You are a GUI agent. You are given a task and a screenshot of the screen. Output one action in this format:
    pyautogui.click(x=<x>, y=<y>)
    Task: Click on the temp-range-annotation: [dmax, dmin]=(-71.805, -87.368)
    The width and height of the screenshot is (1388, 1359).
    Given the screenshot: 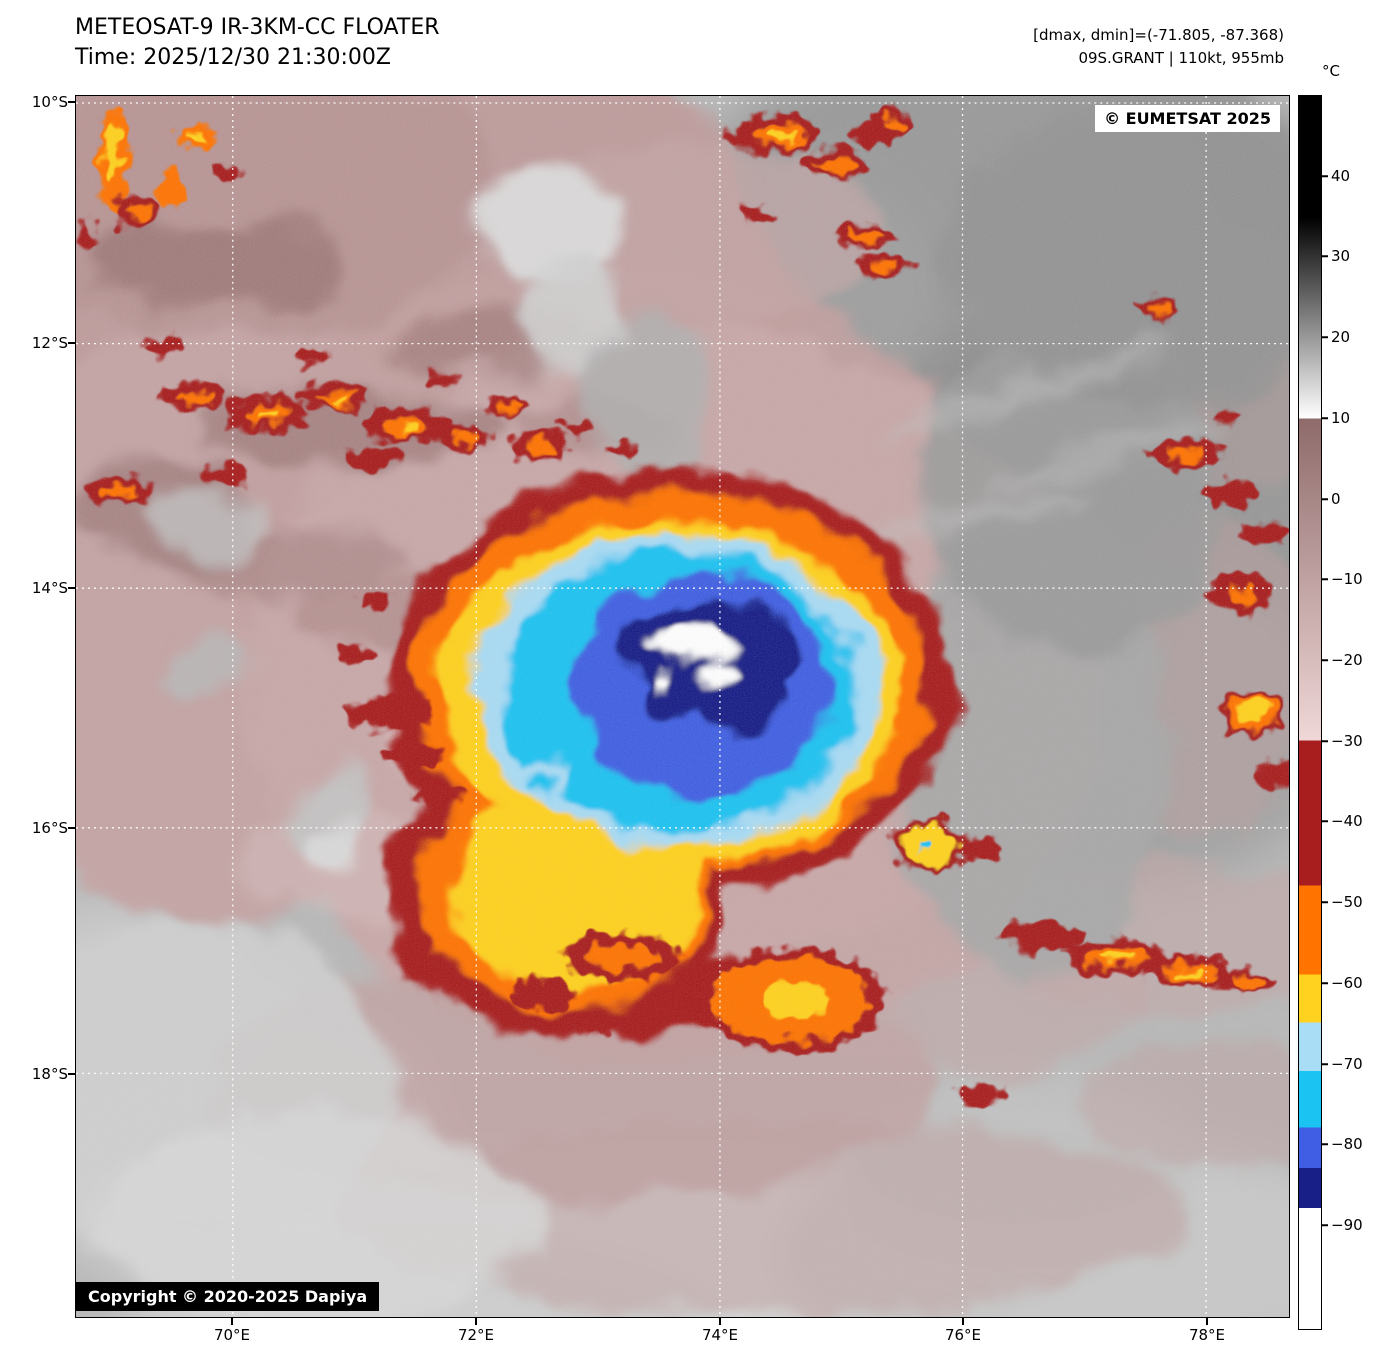 What is the action you would take?
    pyautogui.click(x=1158, y=35)
    